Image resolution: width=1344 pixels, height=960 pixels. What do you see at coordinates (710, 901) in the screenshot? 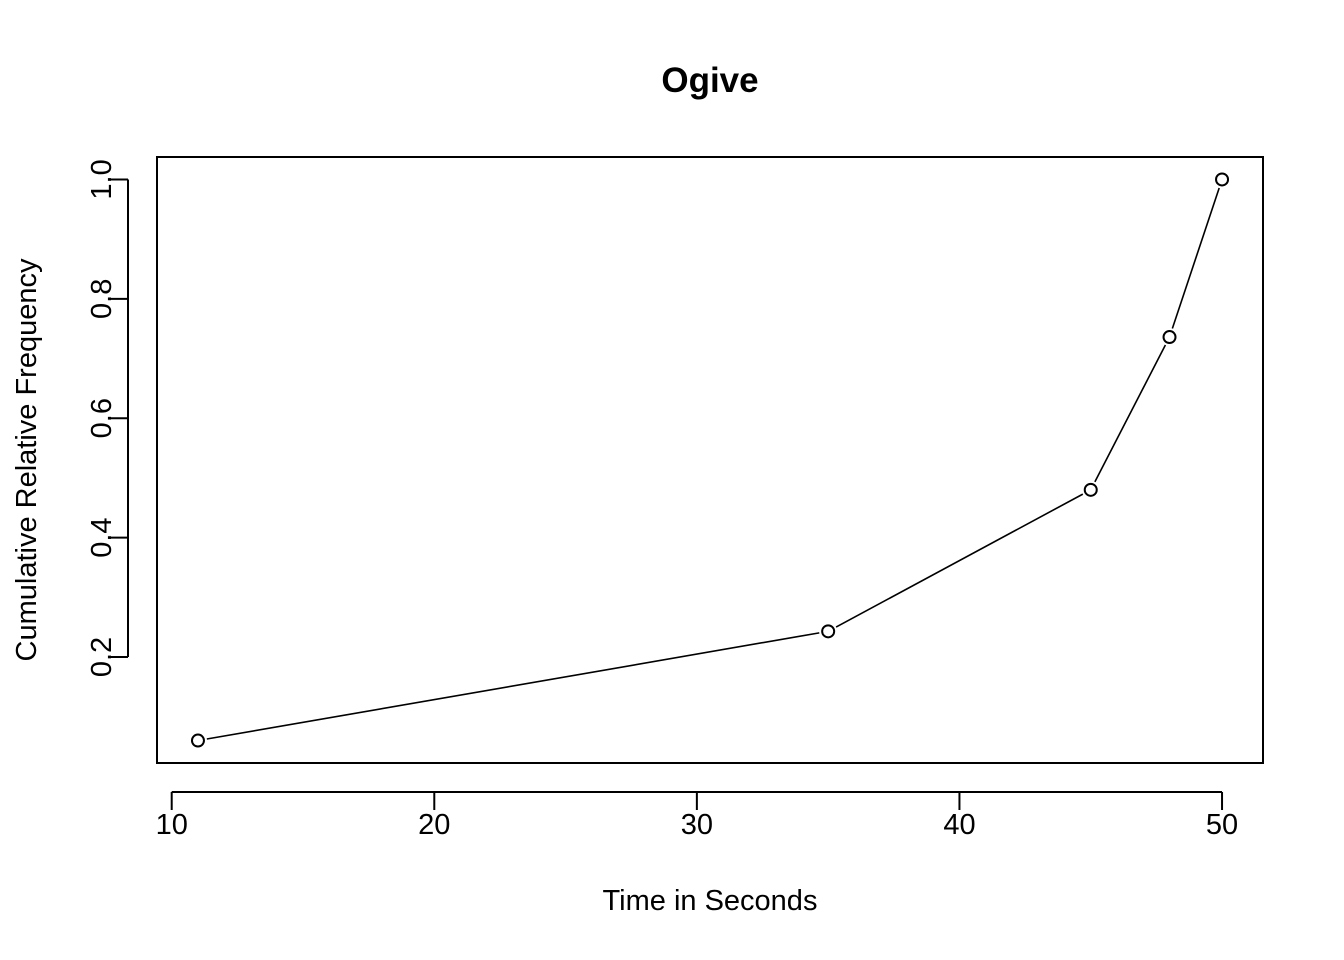
I see `x-axis-title: Time in Seconds` at bounding box center [710, 901].